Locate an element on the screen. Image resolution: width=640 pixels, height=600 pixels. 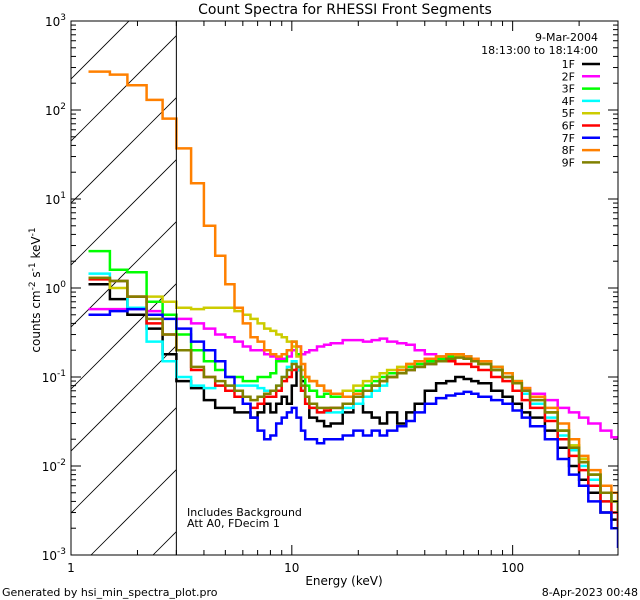
y-tick-label: 10⁻¹ is located at coordinates (54, 377).